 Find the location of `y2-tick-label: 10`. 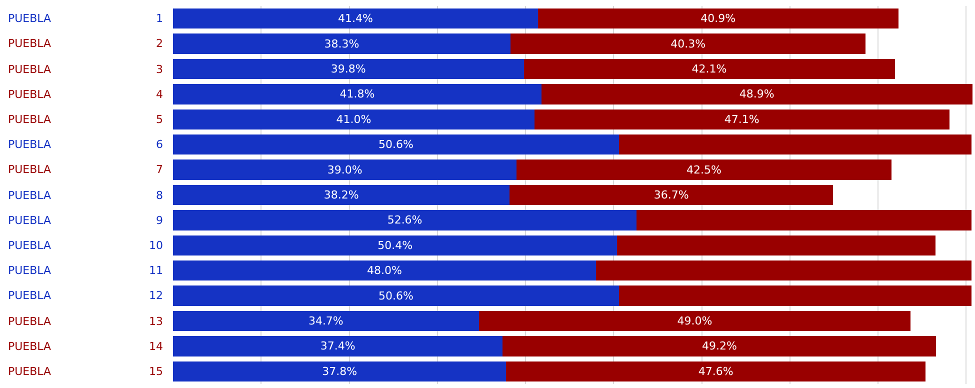

y2-tick-label: 10 is located at coordinates (156, 245).